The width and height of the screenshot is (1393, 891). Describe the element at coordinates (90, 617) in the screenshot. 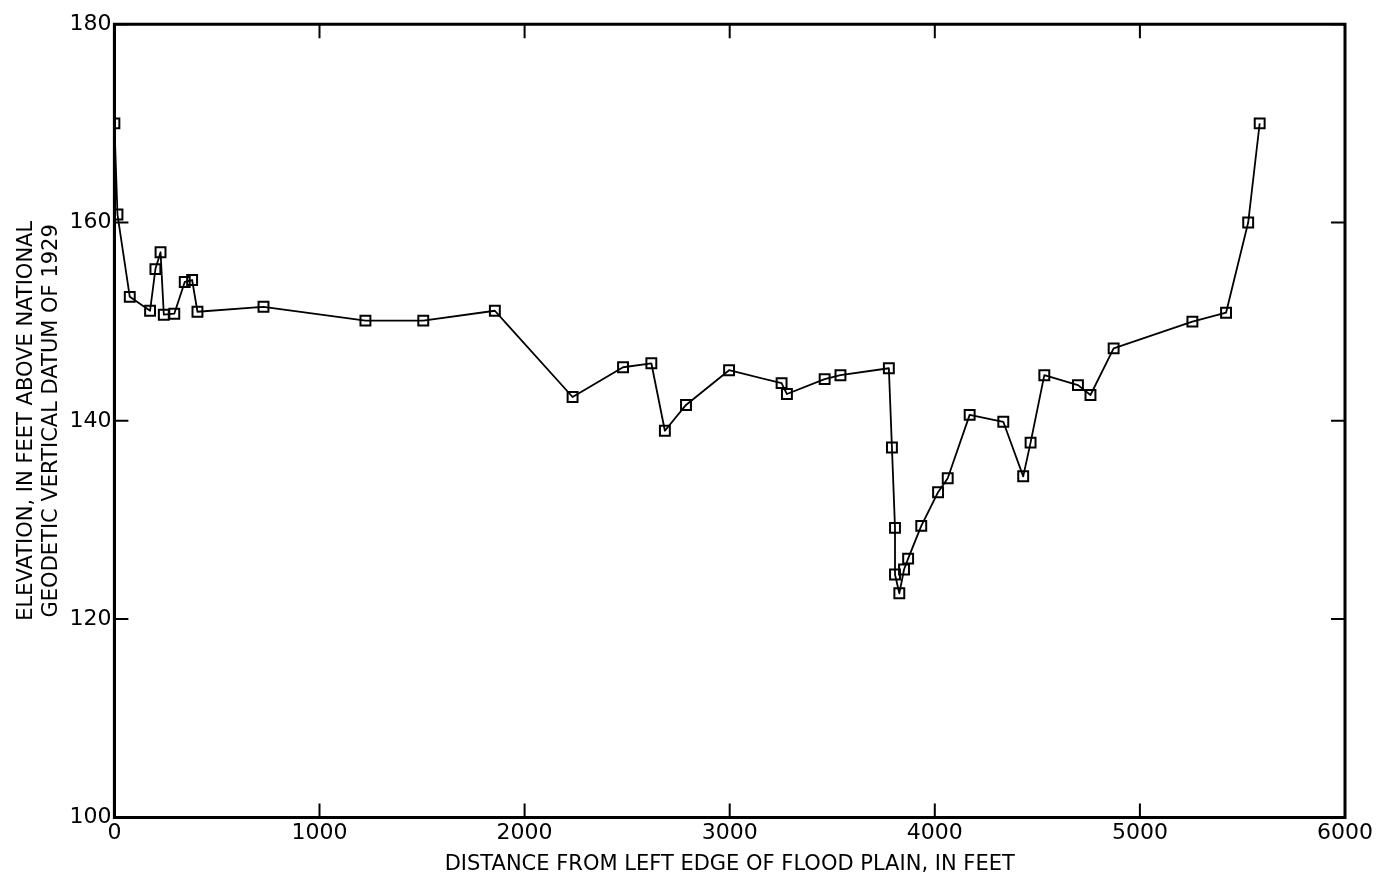

I see `y-tick-label: 120` at that location.